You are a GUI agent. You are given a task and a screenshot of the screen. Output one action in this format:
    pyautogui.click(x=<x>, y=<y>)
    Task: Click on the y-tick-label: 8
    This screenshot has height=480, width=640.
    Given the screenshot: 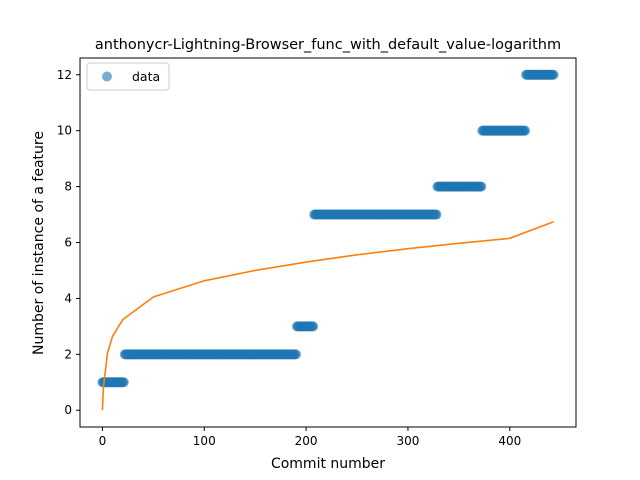 What is the action you would take?
    pyautogui.click(x=68, y=187)
    